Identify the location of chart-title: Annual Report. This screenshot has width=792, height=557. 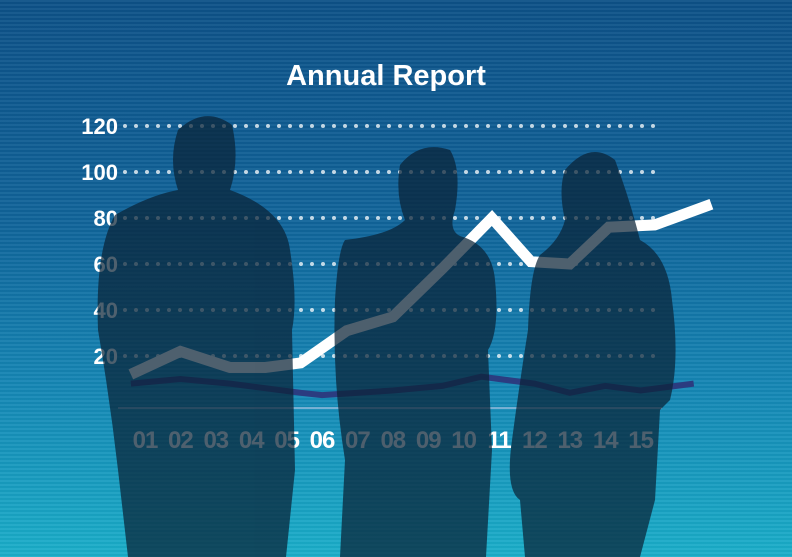
(386, 76).